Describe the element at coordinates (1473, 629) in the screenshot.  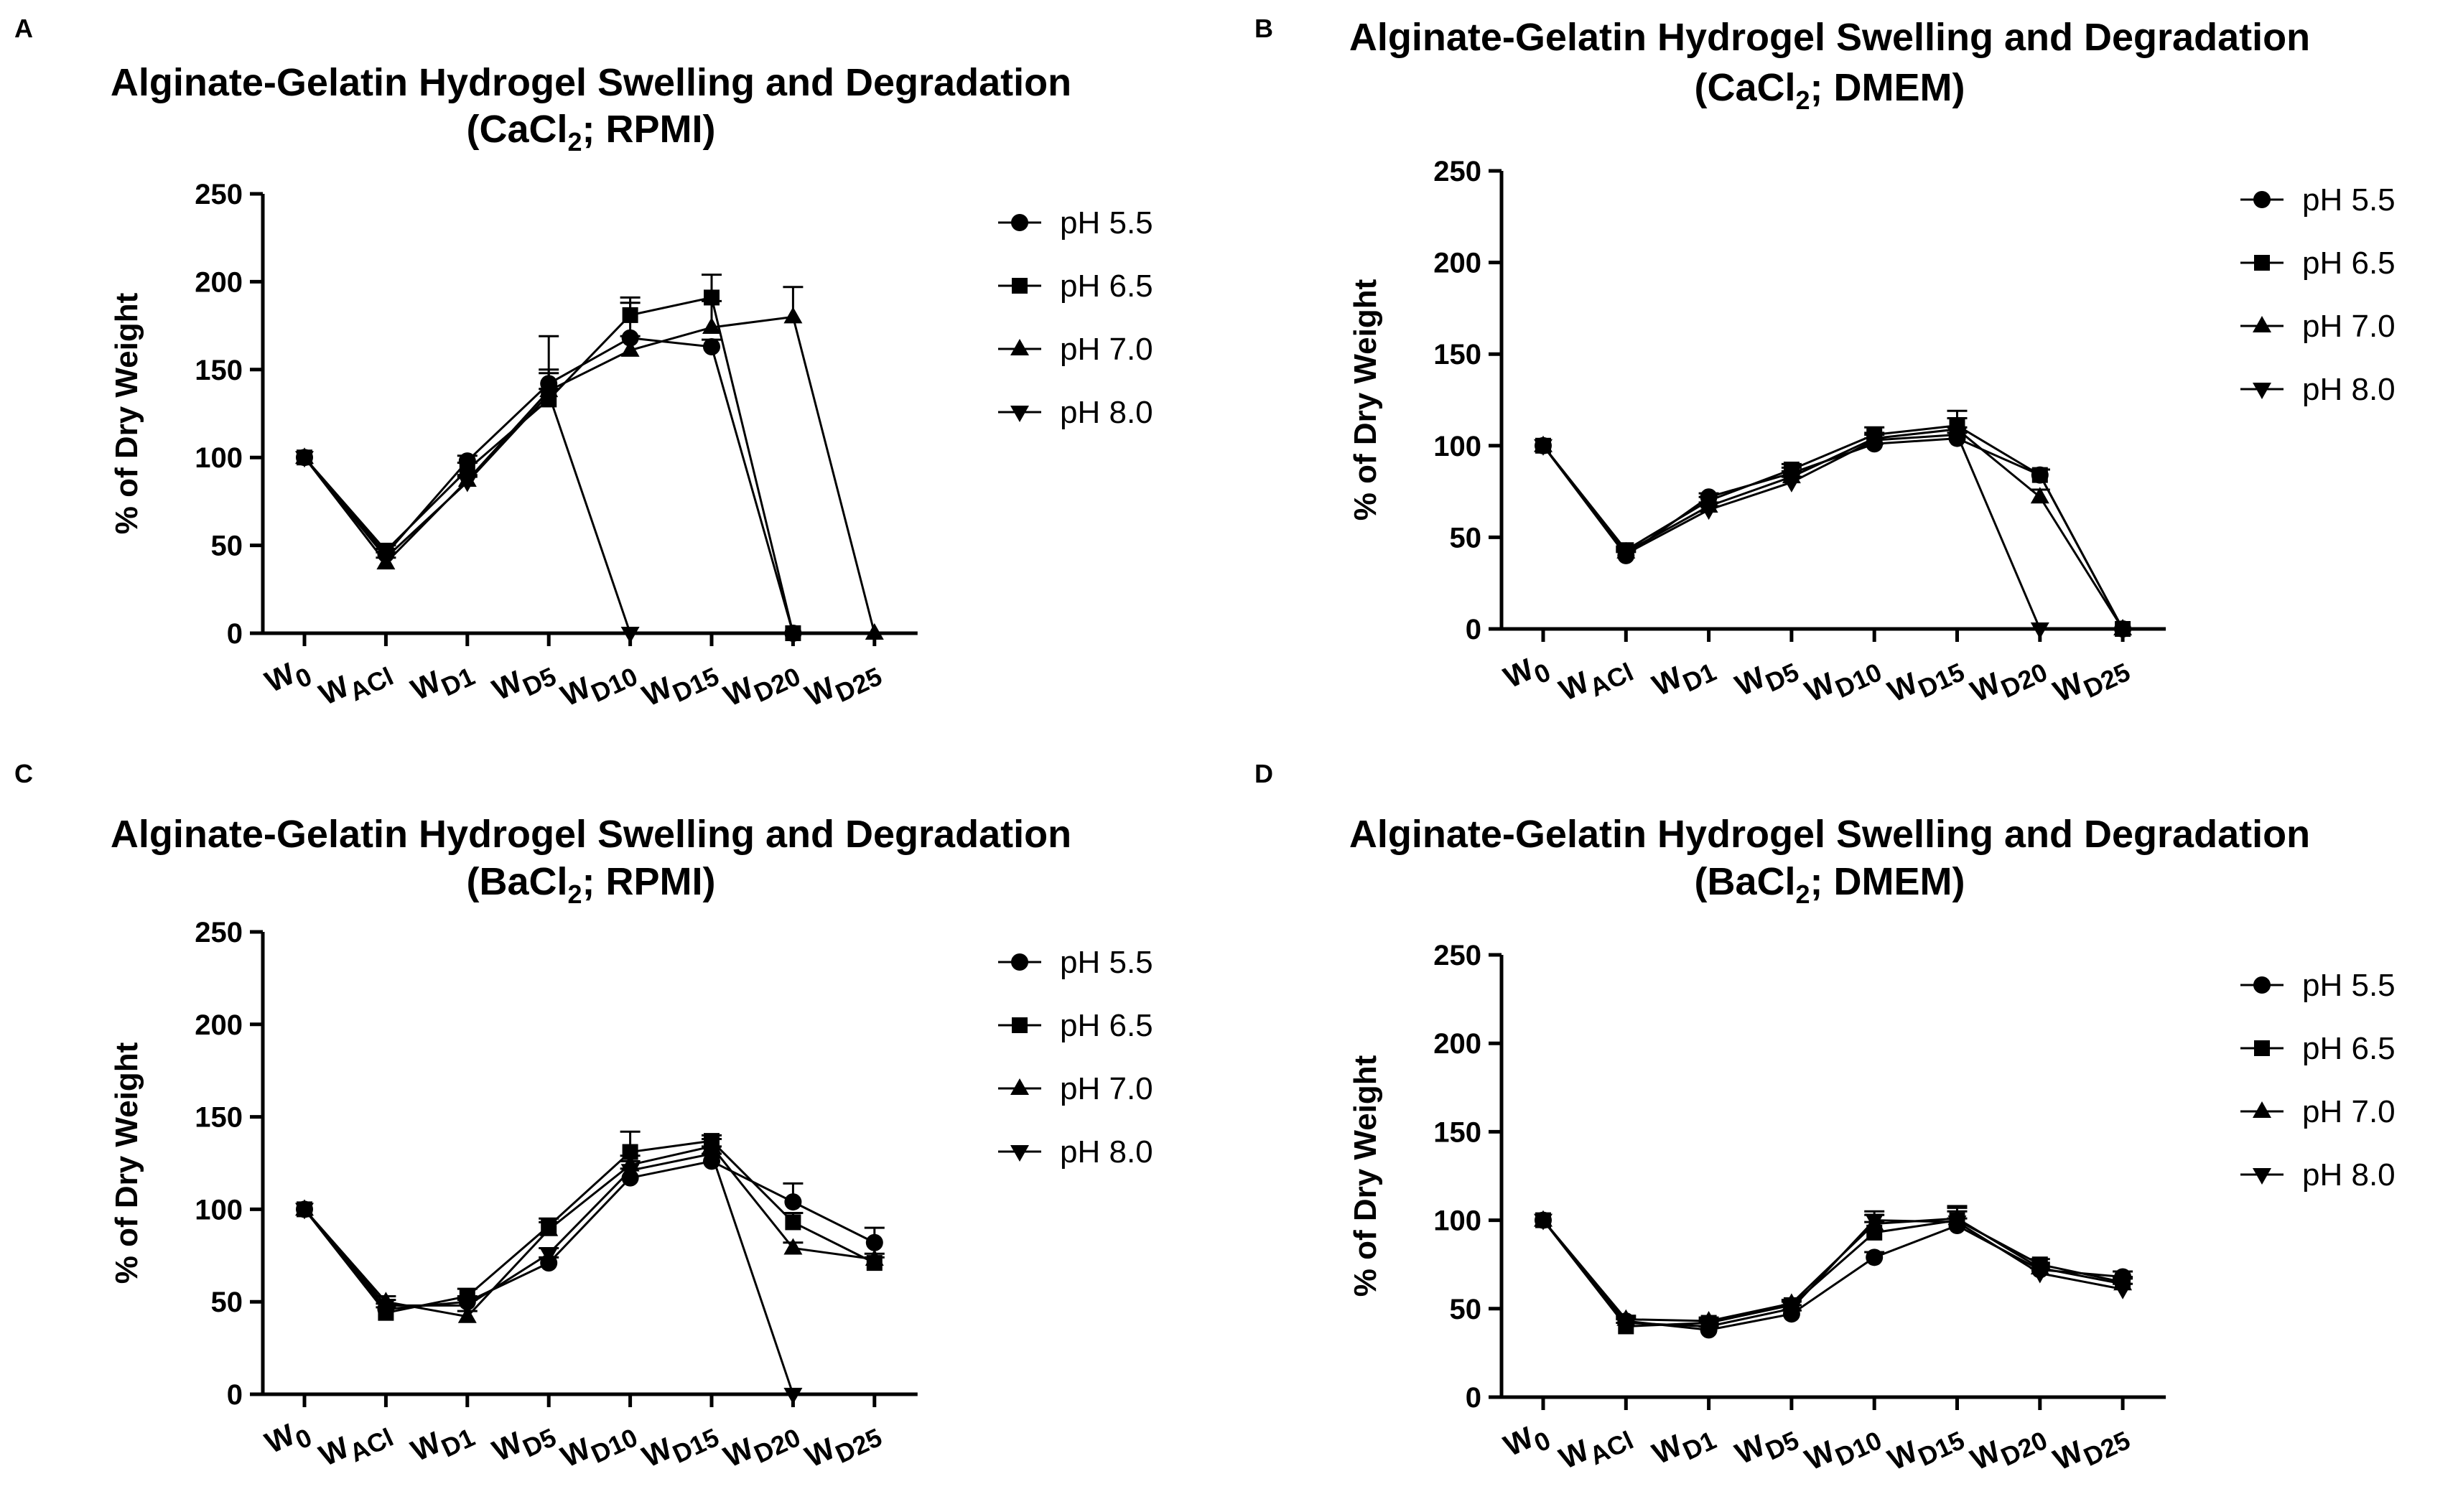
I see `y-tick-label: 0` at that location.